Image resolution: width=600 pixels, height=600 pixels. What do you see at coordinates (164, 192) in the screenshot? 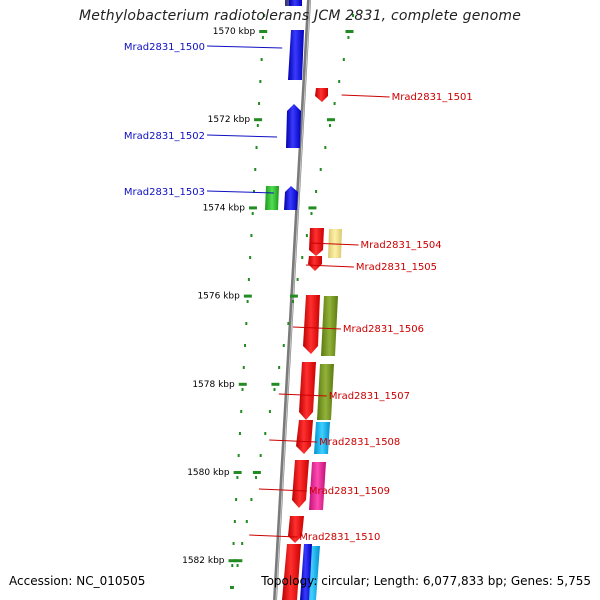
I see `gene-label: Mrad2831_1503` at bounding box center [164, 192].